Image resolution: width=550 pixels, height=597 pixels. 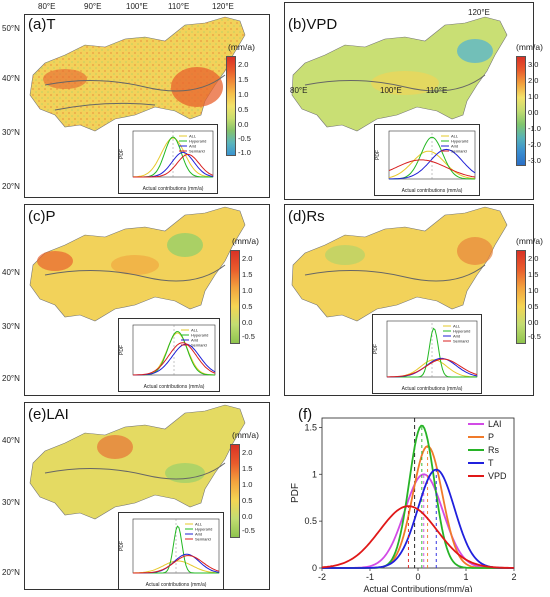 What do you see at coordinates (437, 90) in the screenshot?
I see `lon-tick: 110°E` at bounding box center [437, 90].